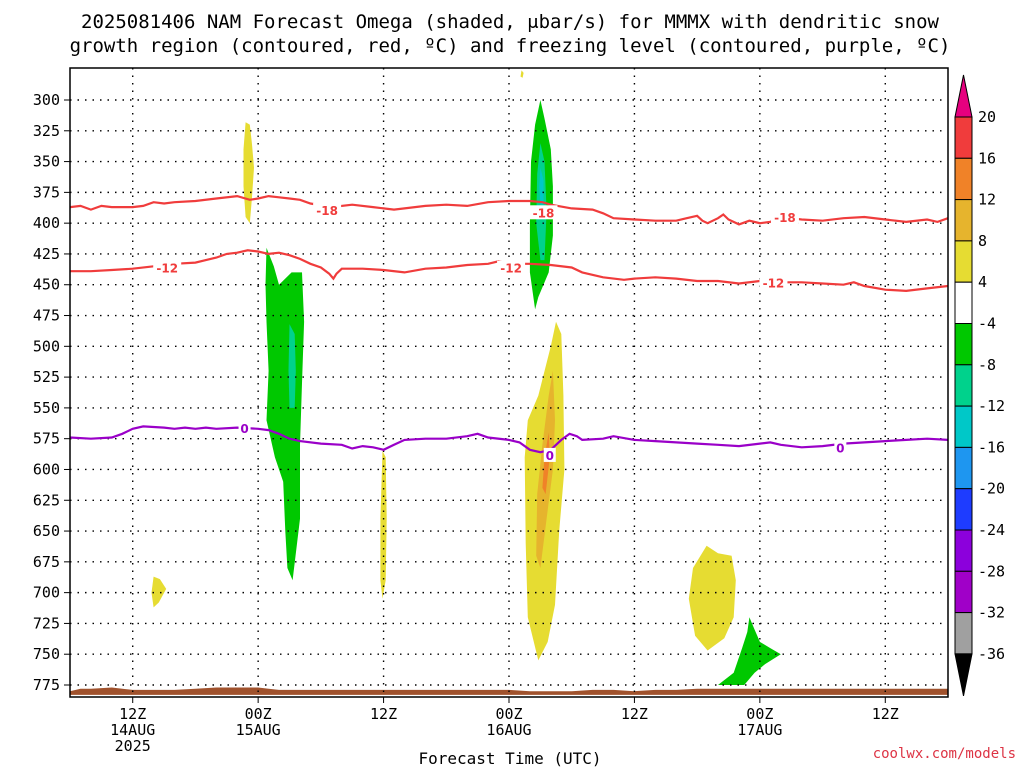  What do you see at coordinates (46, 377) in the screenshot?
I see `y-tick-label: 525` at bounding box center [46, 377].